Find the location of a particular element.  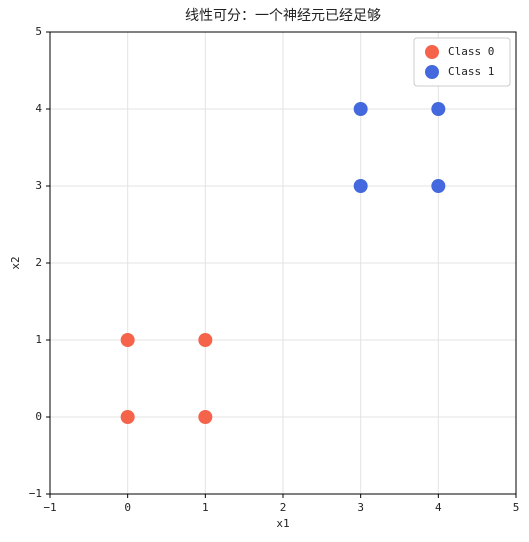

chart-title: 线性可分：一个神经元已经足够 is located at coordinates (283, 16).